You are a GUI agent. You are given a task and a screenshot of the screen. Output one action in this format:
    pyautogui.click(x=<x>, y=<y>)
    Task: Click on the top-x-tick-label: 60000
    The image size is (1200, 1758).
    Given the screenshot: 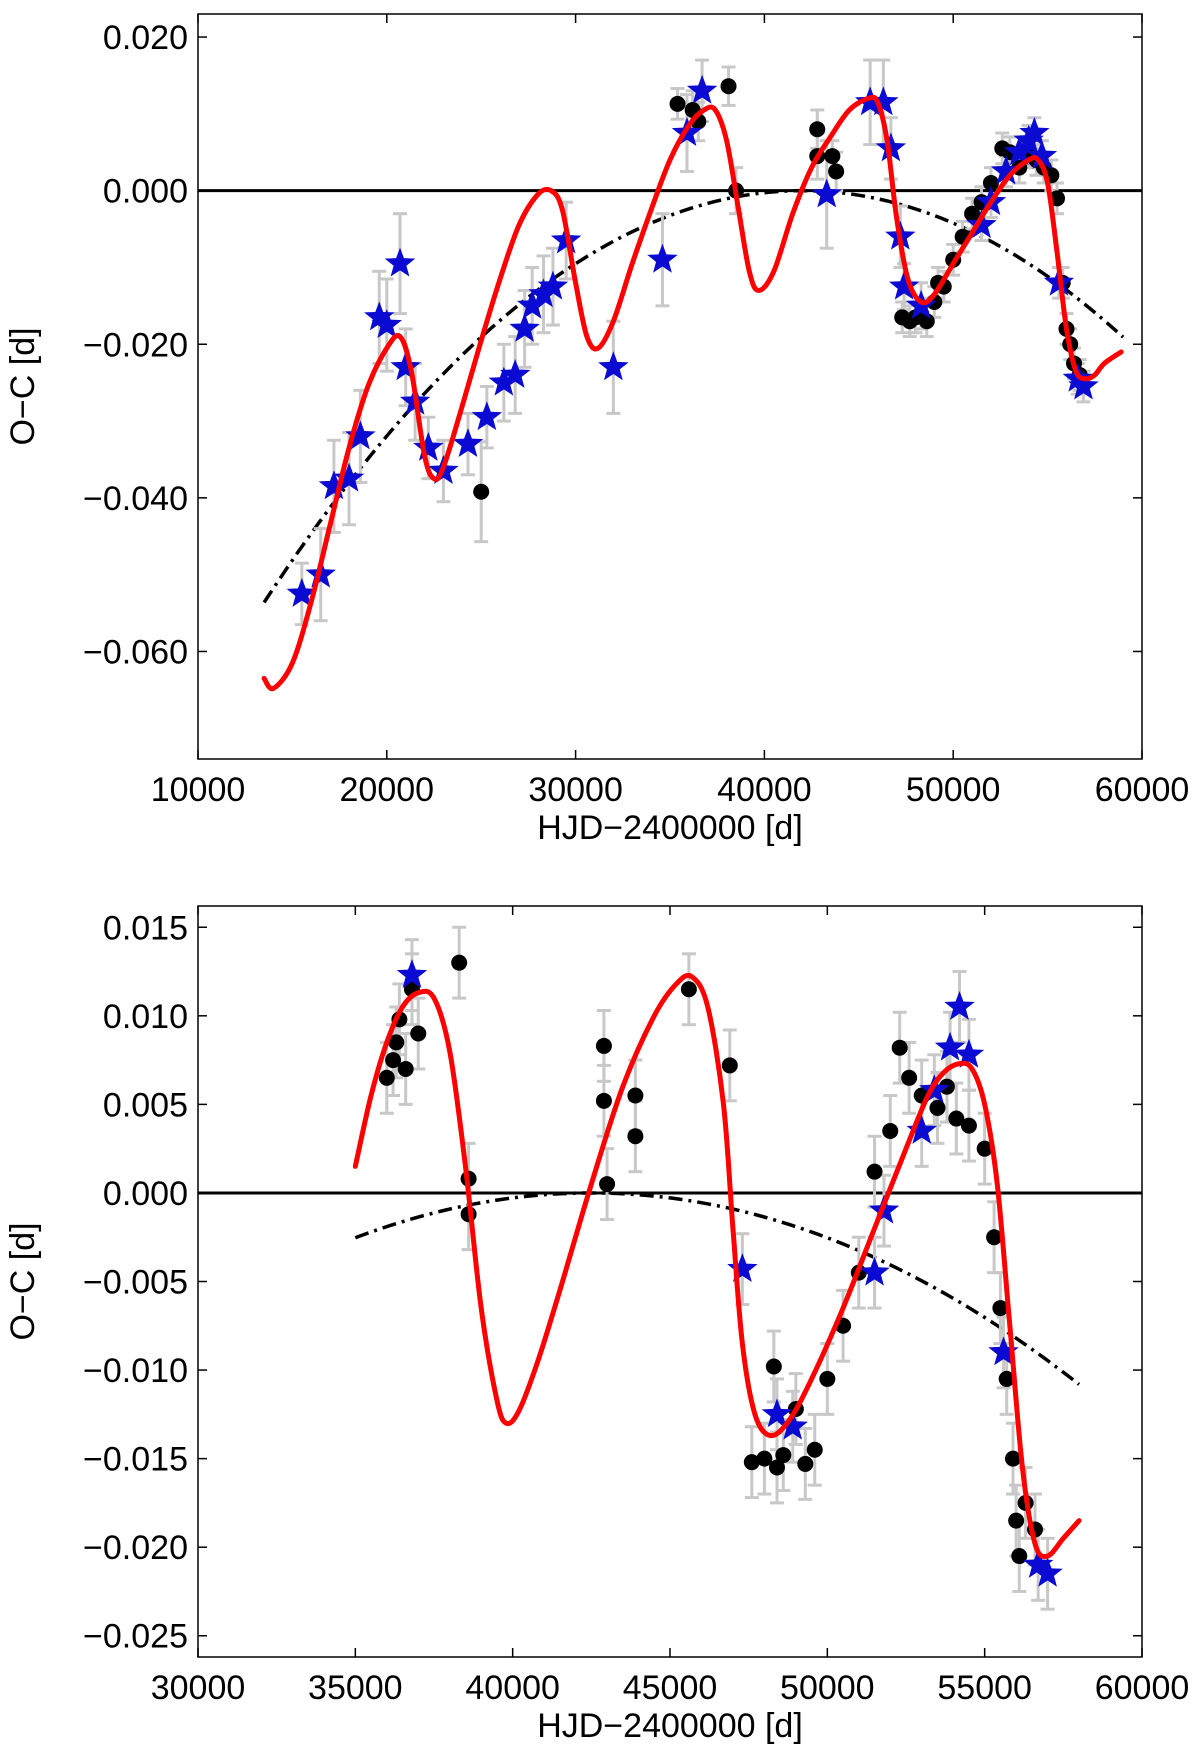 What is the action you would take?
    pyautogui.click(x=1142, y=790)
    